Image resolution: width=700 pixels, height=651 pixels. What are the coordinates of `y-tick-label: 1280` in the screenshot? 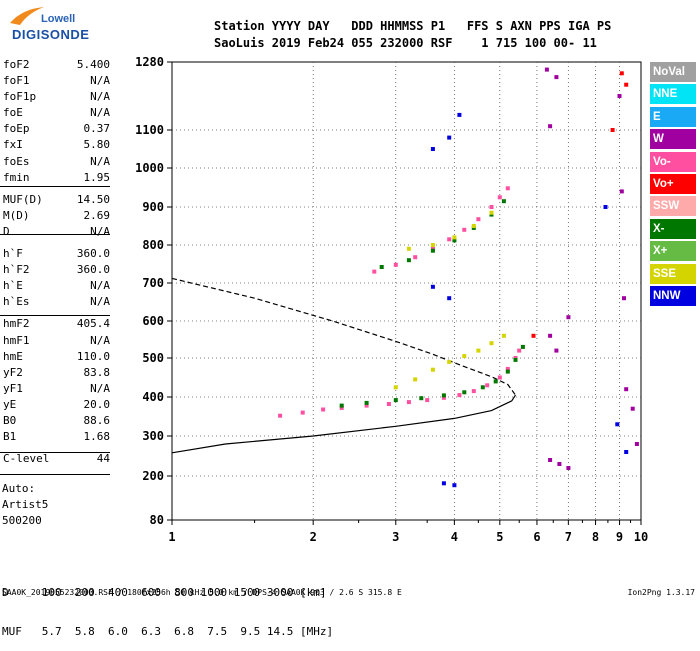 It's located at (149, 62).